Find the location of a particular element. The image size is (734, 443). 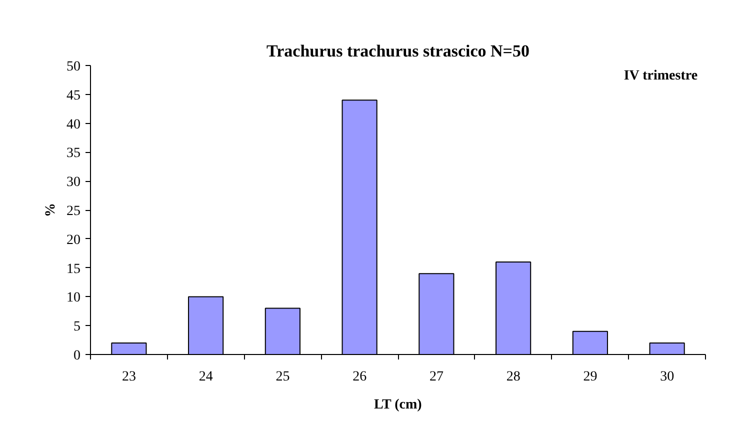

y-tick-label: 40 is located at coordinates (73, 124).